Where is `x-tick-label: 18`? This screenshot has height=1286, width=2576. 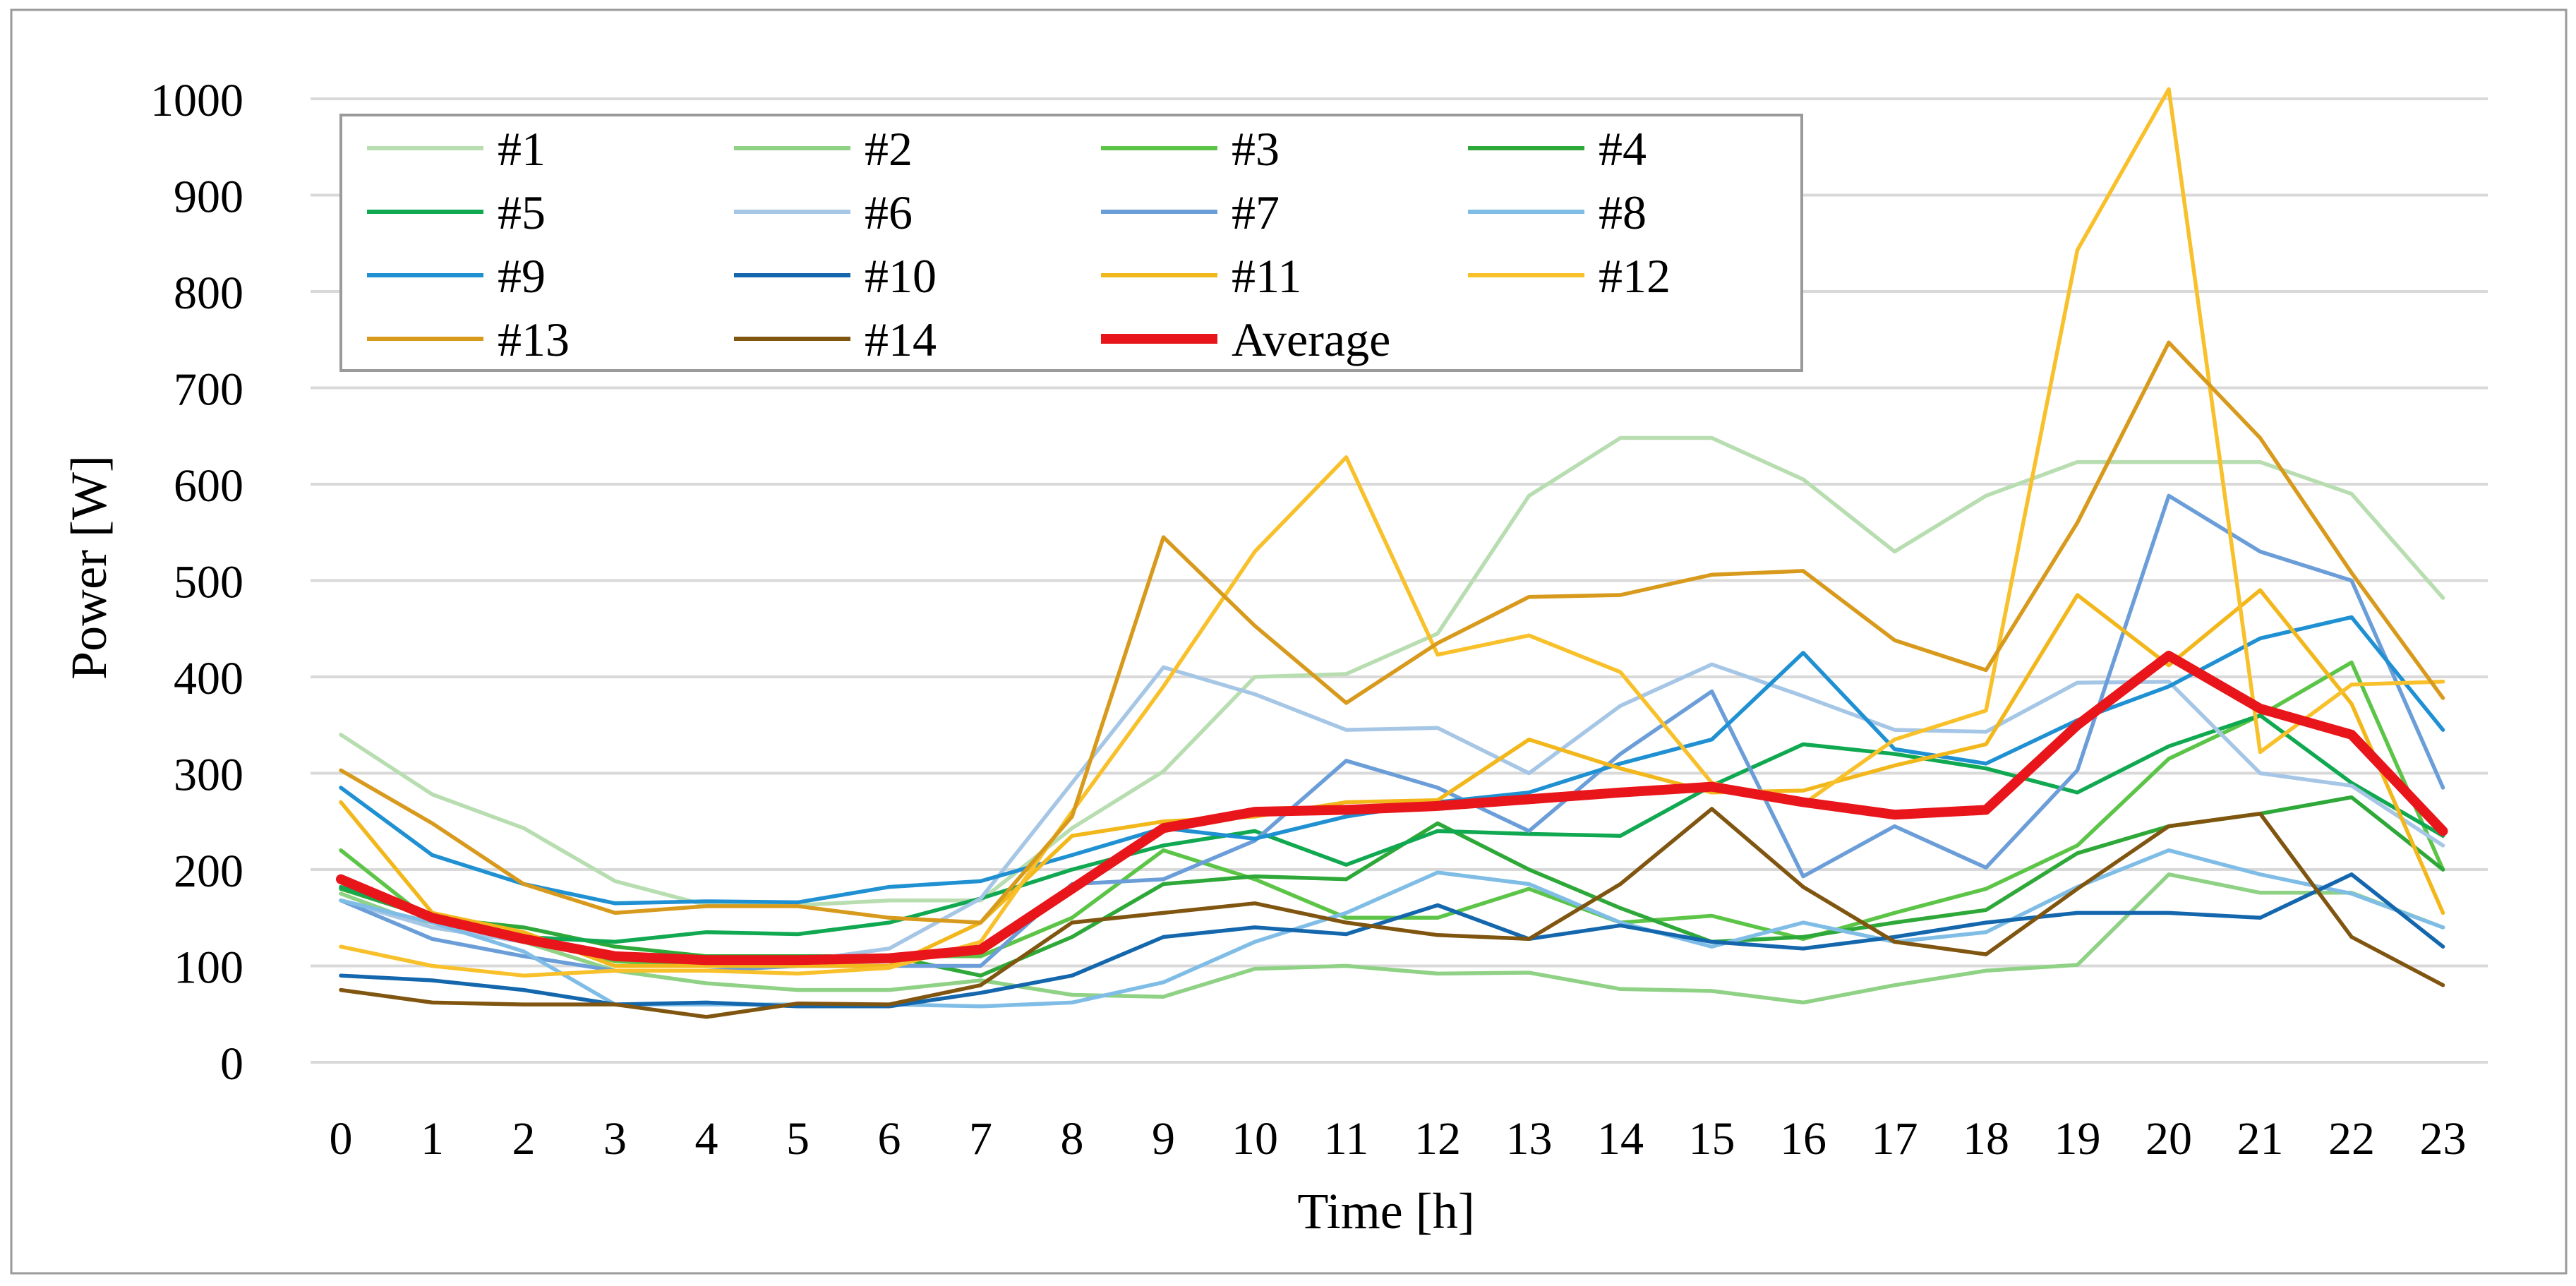
x-tick-label: 18 is located at coordinates (1986, 1139).